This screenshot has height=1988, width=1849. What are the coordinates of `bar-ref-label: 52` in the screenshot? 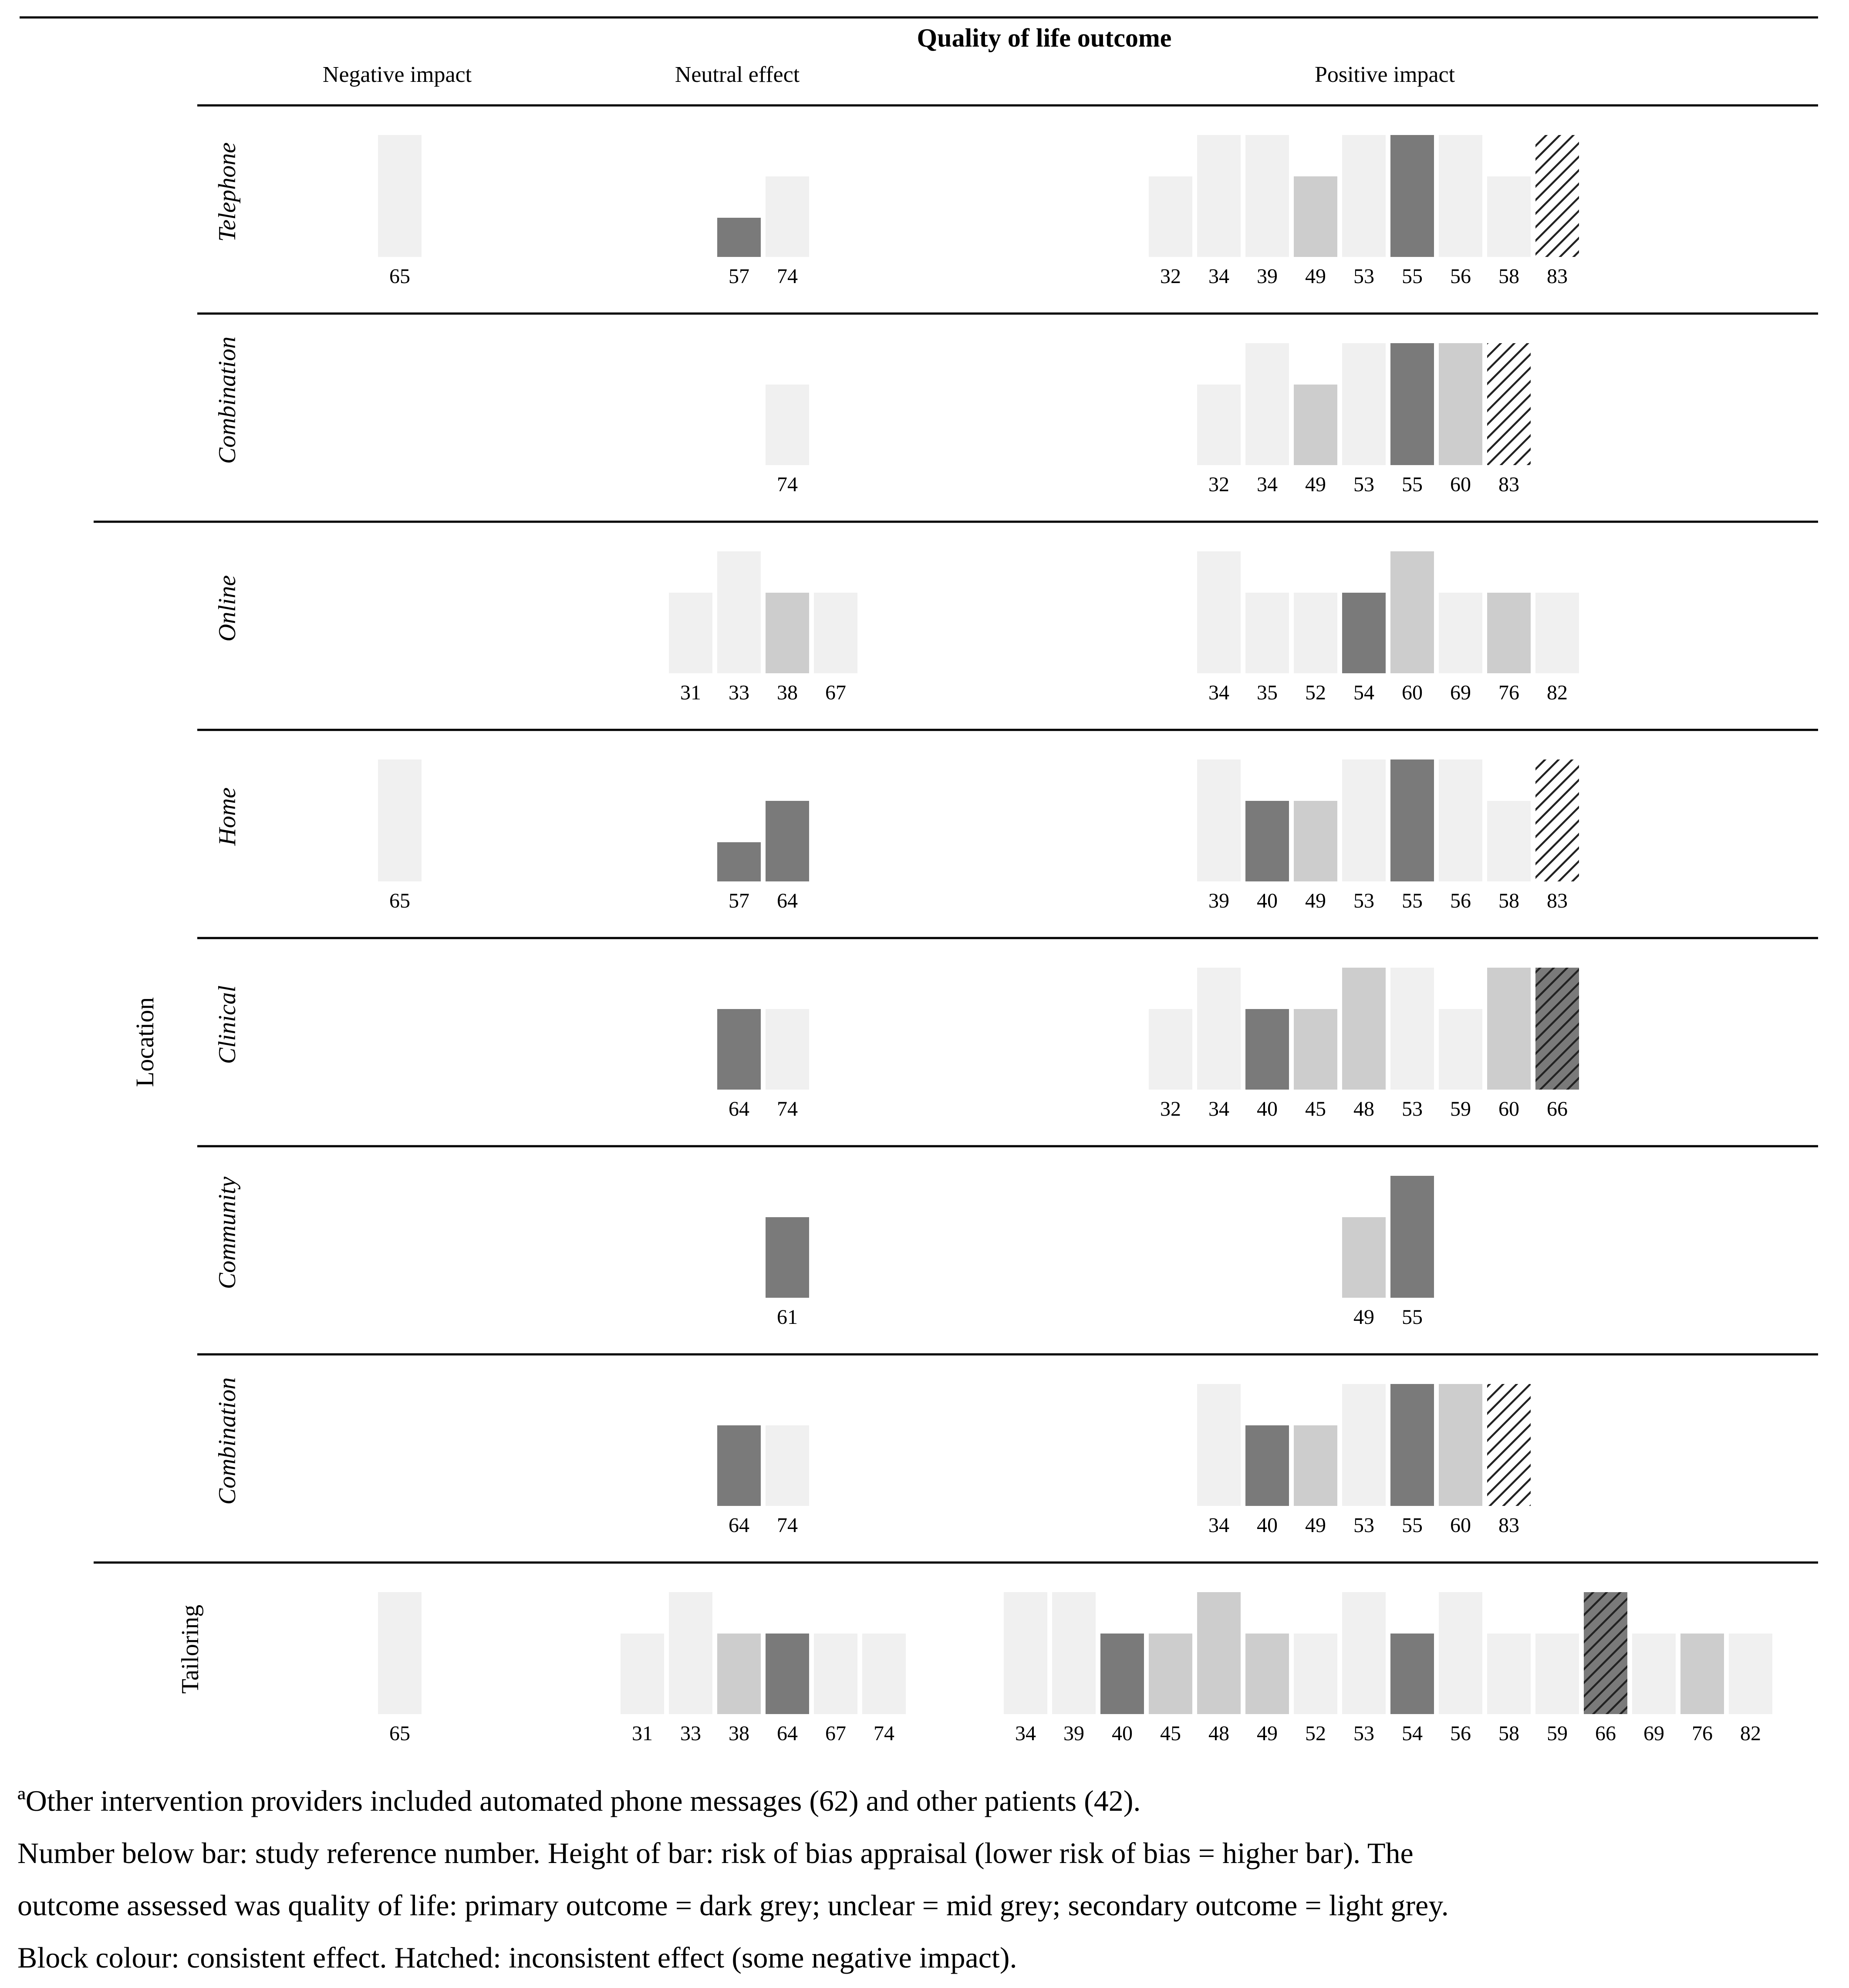 It's located at (1315, 693).